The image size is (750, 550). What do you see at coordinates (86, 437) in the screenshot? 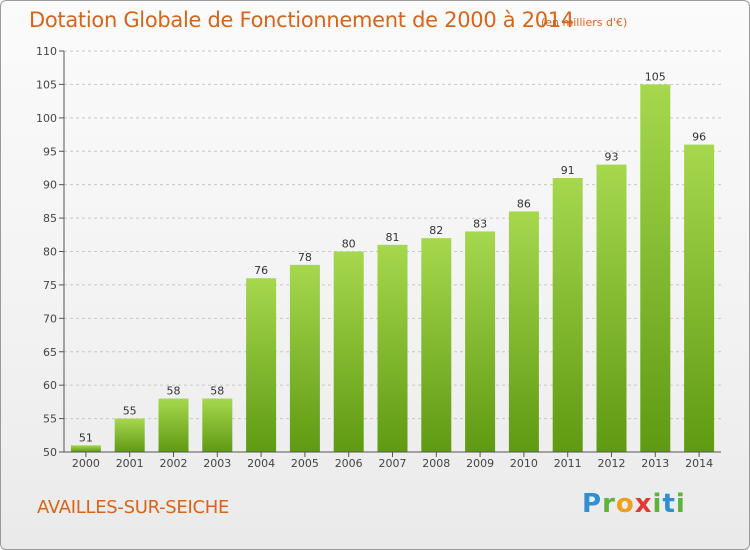
I see `data-label: 51` at bounding box center [86, 437].